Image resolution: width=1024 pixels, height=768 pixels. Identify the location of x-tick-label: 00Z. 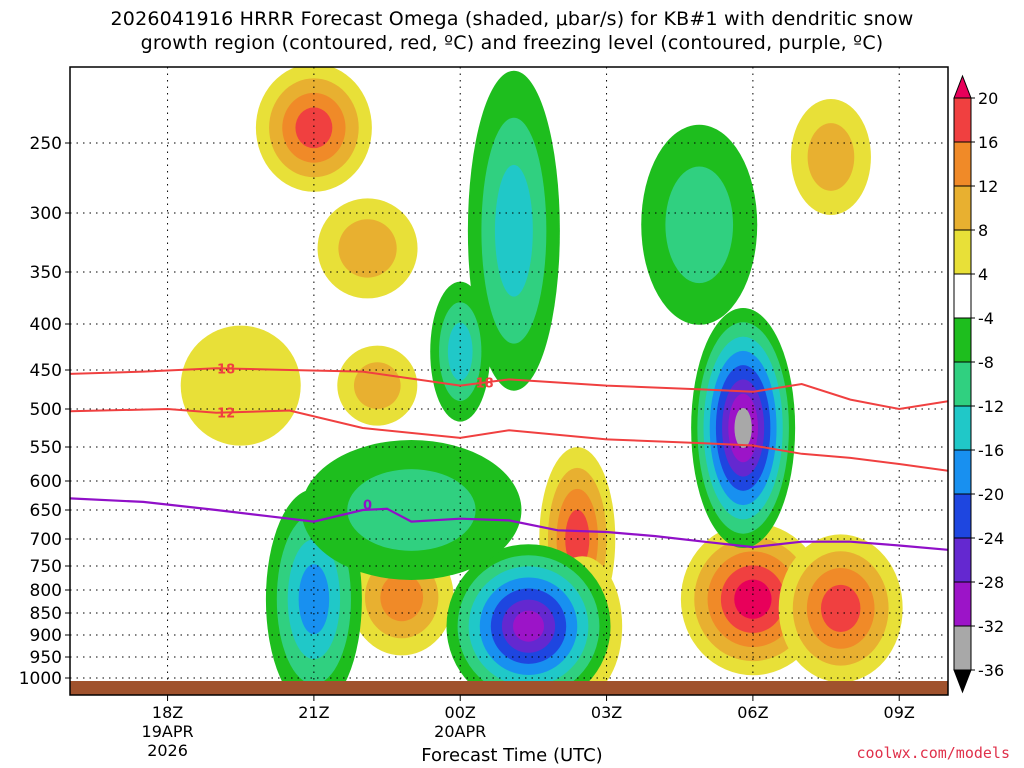
(460, 712).